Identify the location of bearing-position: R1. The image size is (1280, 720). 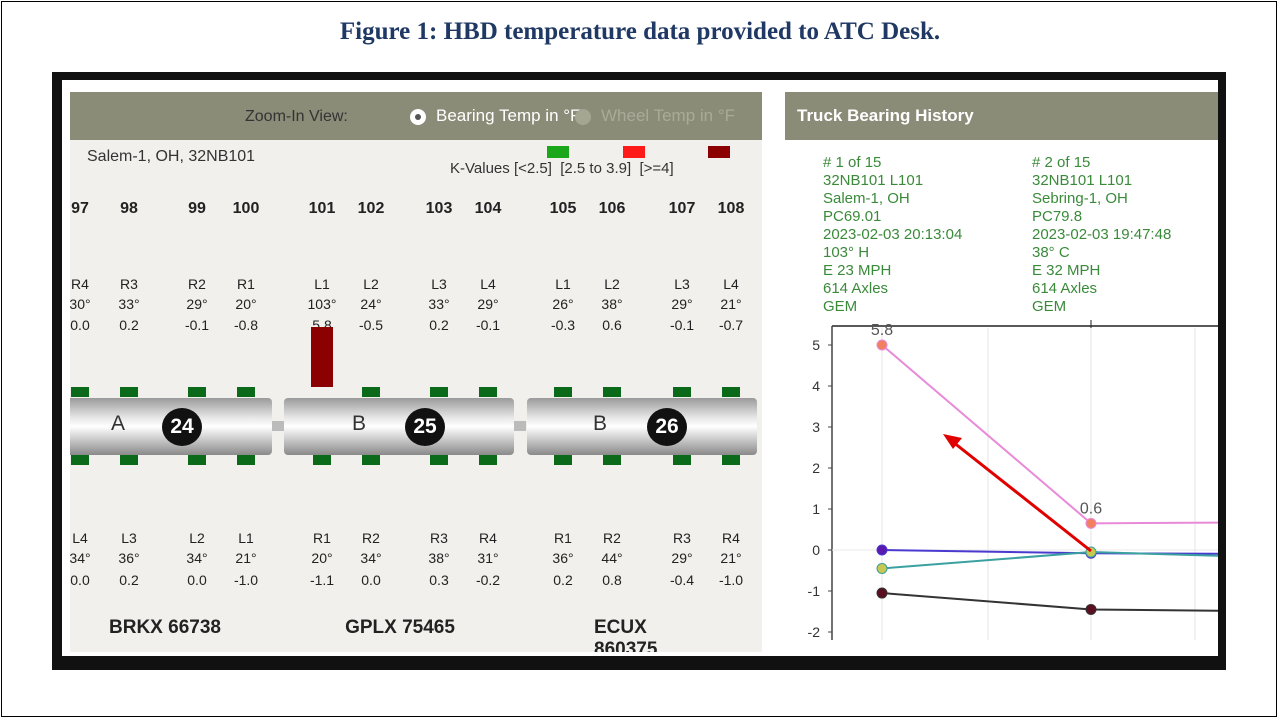
(246, 284).